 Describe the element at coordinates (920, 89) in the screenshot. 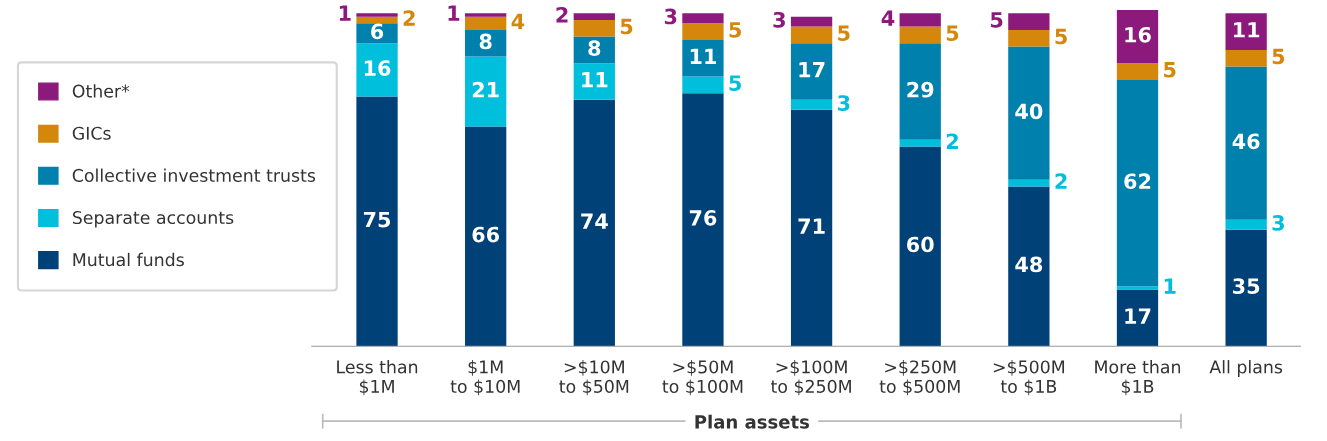

I see `data-label: 29` at that location.